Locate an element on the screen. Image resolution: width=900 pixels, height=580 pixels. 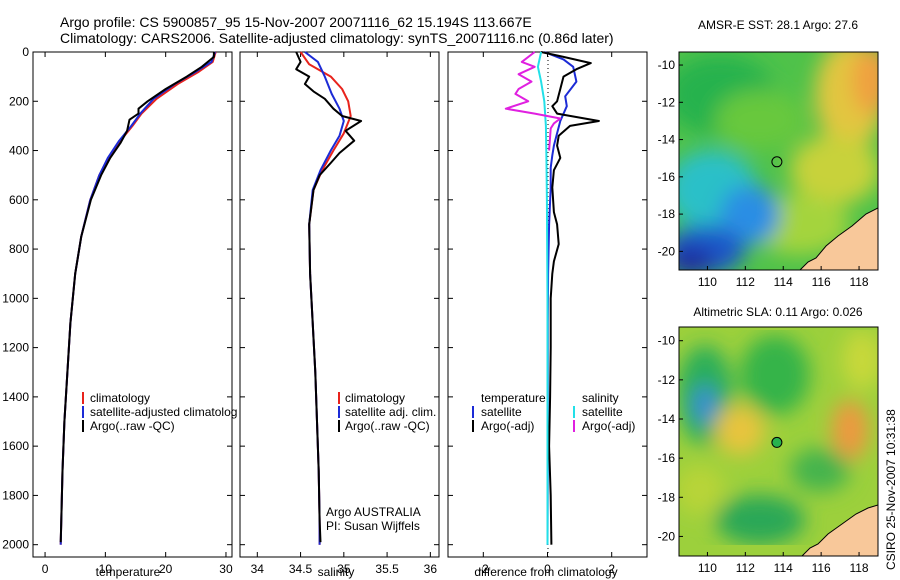
series-satellite is located at coordinates (138, 298).